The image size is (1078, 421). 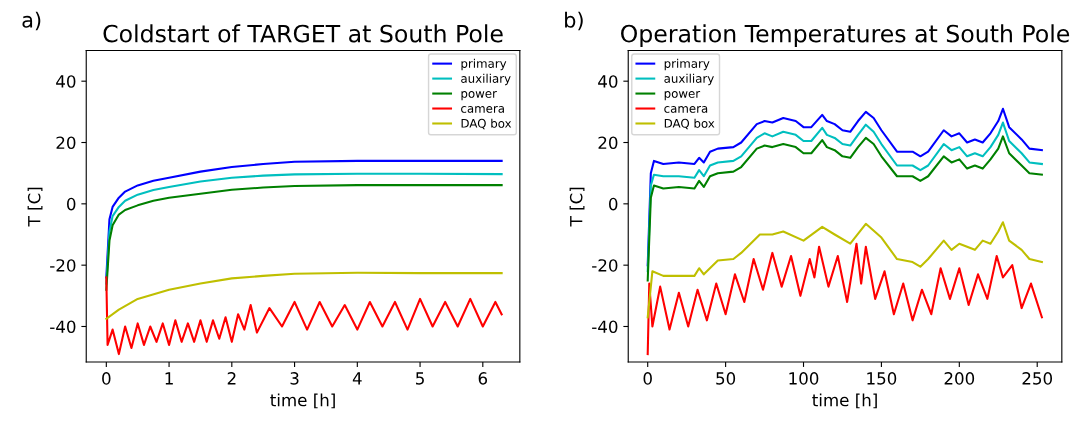 I want to click on x-tick-label: 150, so click(x=882, y=378).